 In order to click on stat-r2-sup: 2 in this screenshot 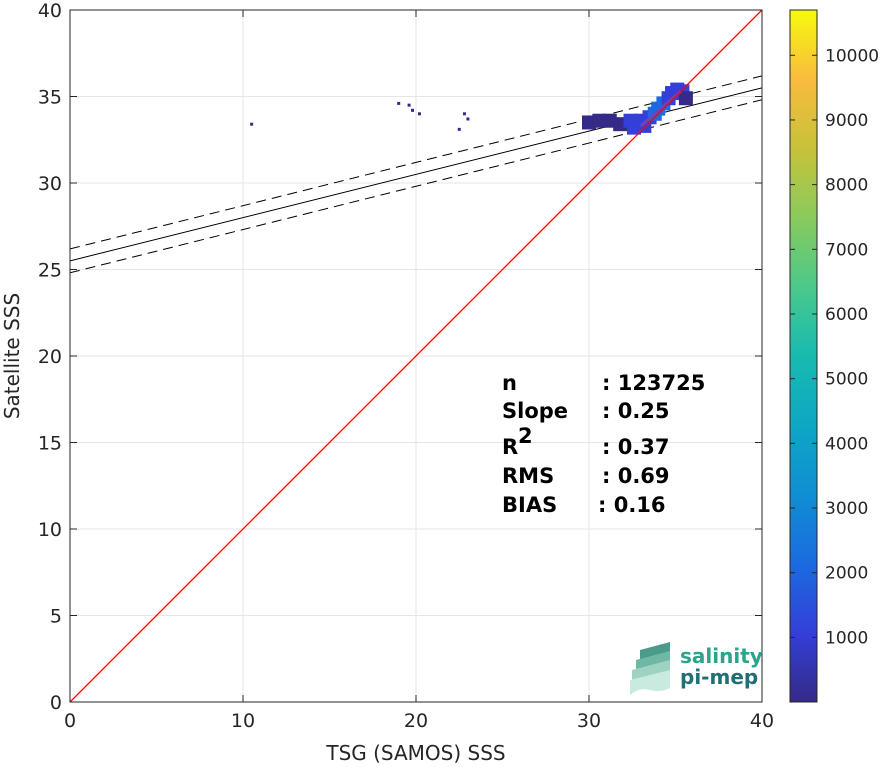, I will do `click(525, 436)`.